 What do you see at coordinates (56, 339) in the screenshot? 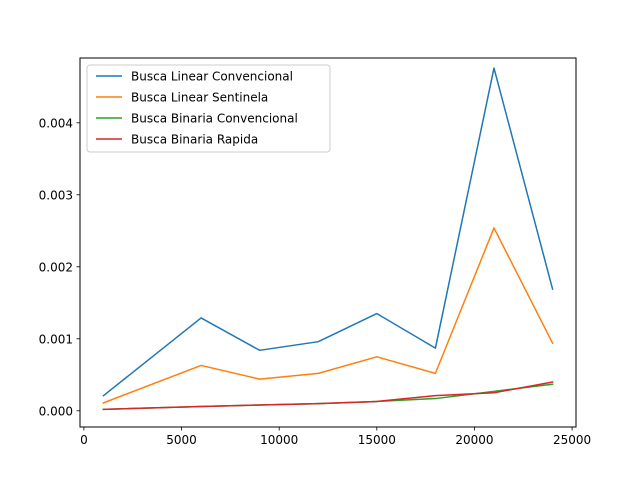
I see `y-tick-label: 0.001` at bounding box center [56, 339].